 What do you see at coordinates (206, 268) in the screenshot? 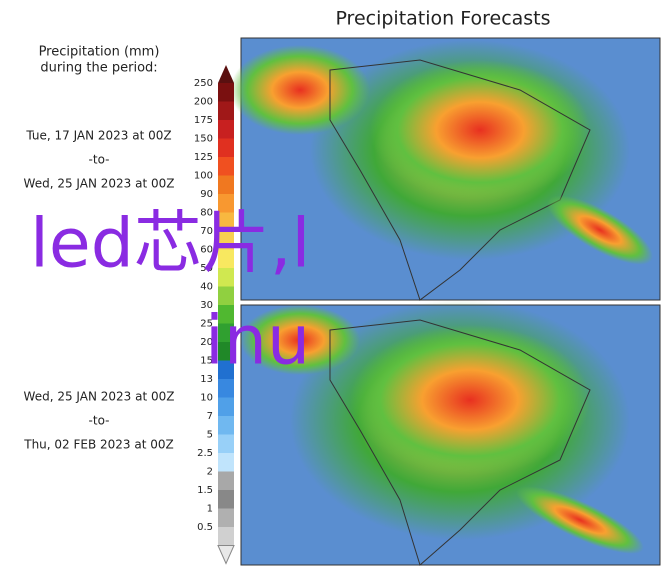
I see `colorbar-tick-label: 50` at bounding box center [206, 268].